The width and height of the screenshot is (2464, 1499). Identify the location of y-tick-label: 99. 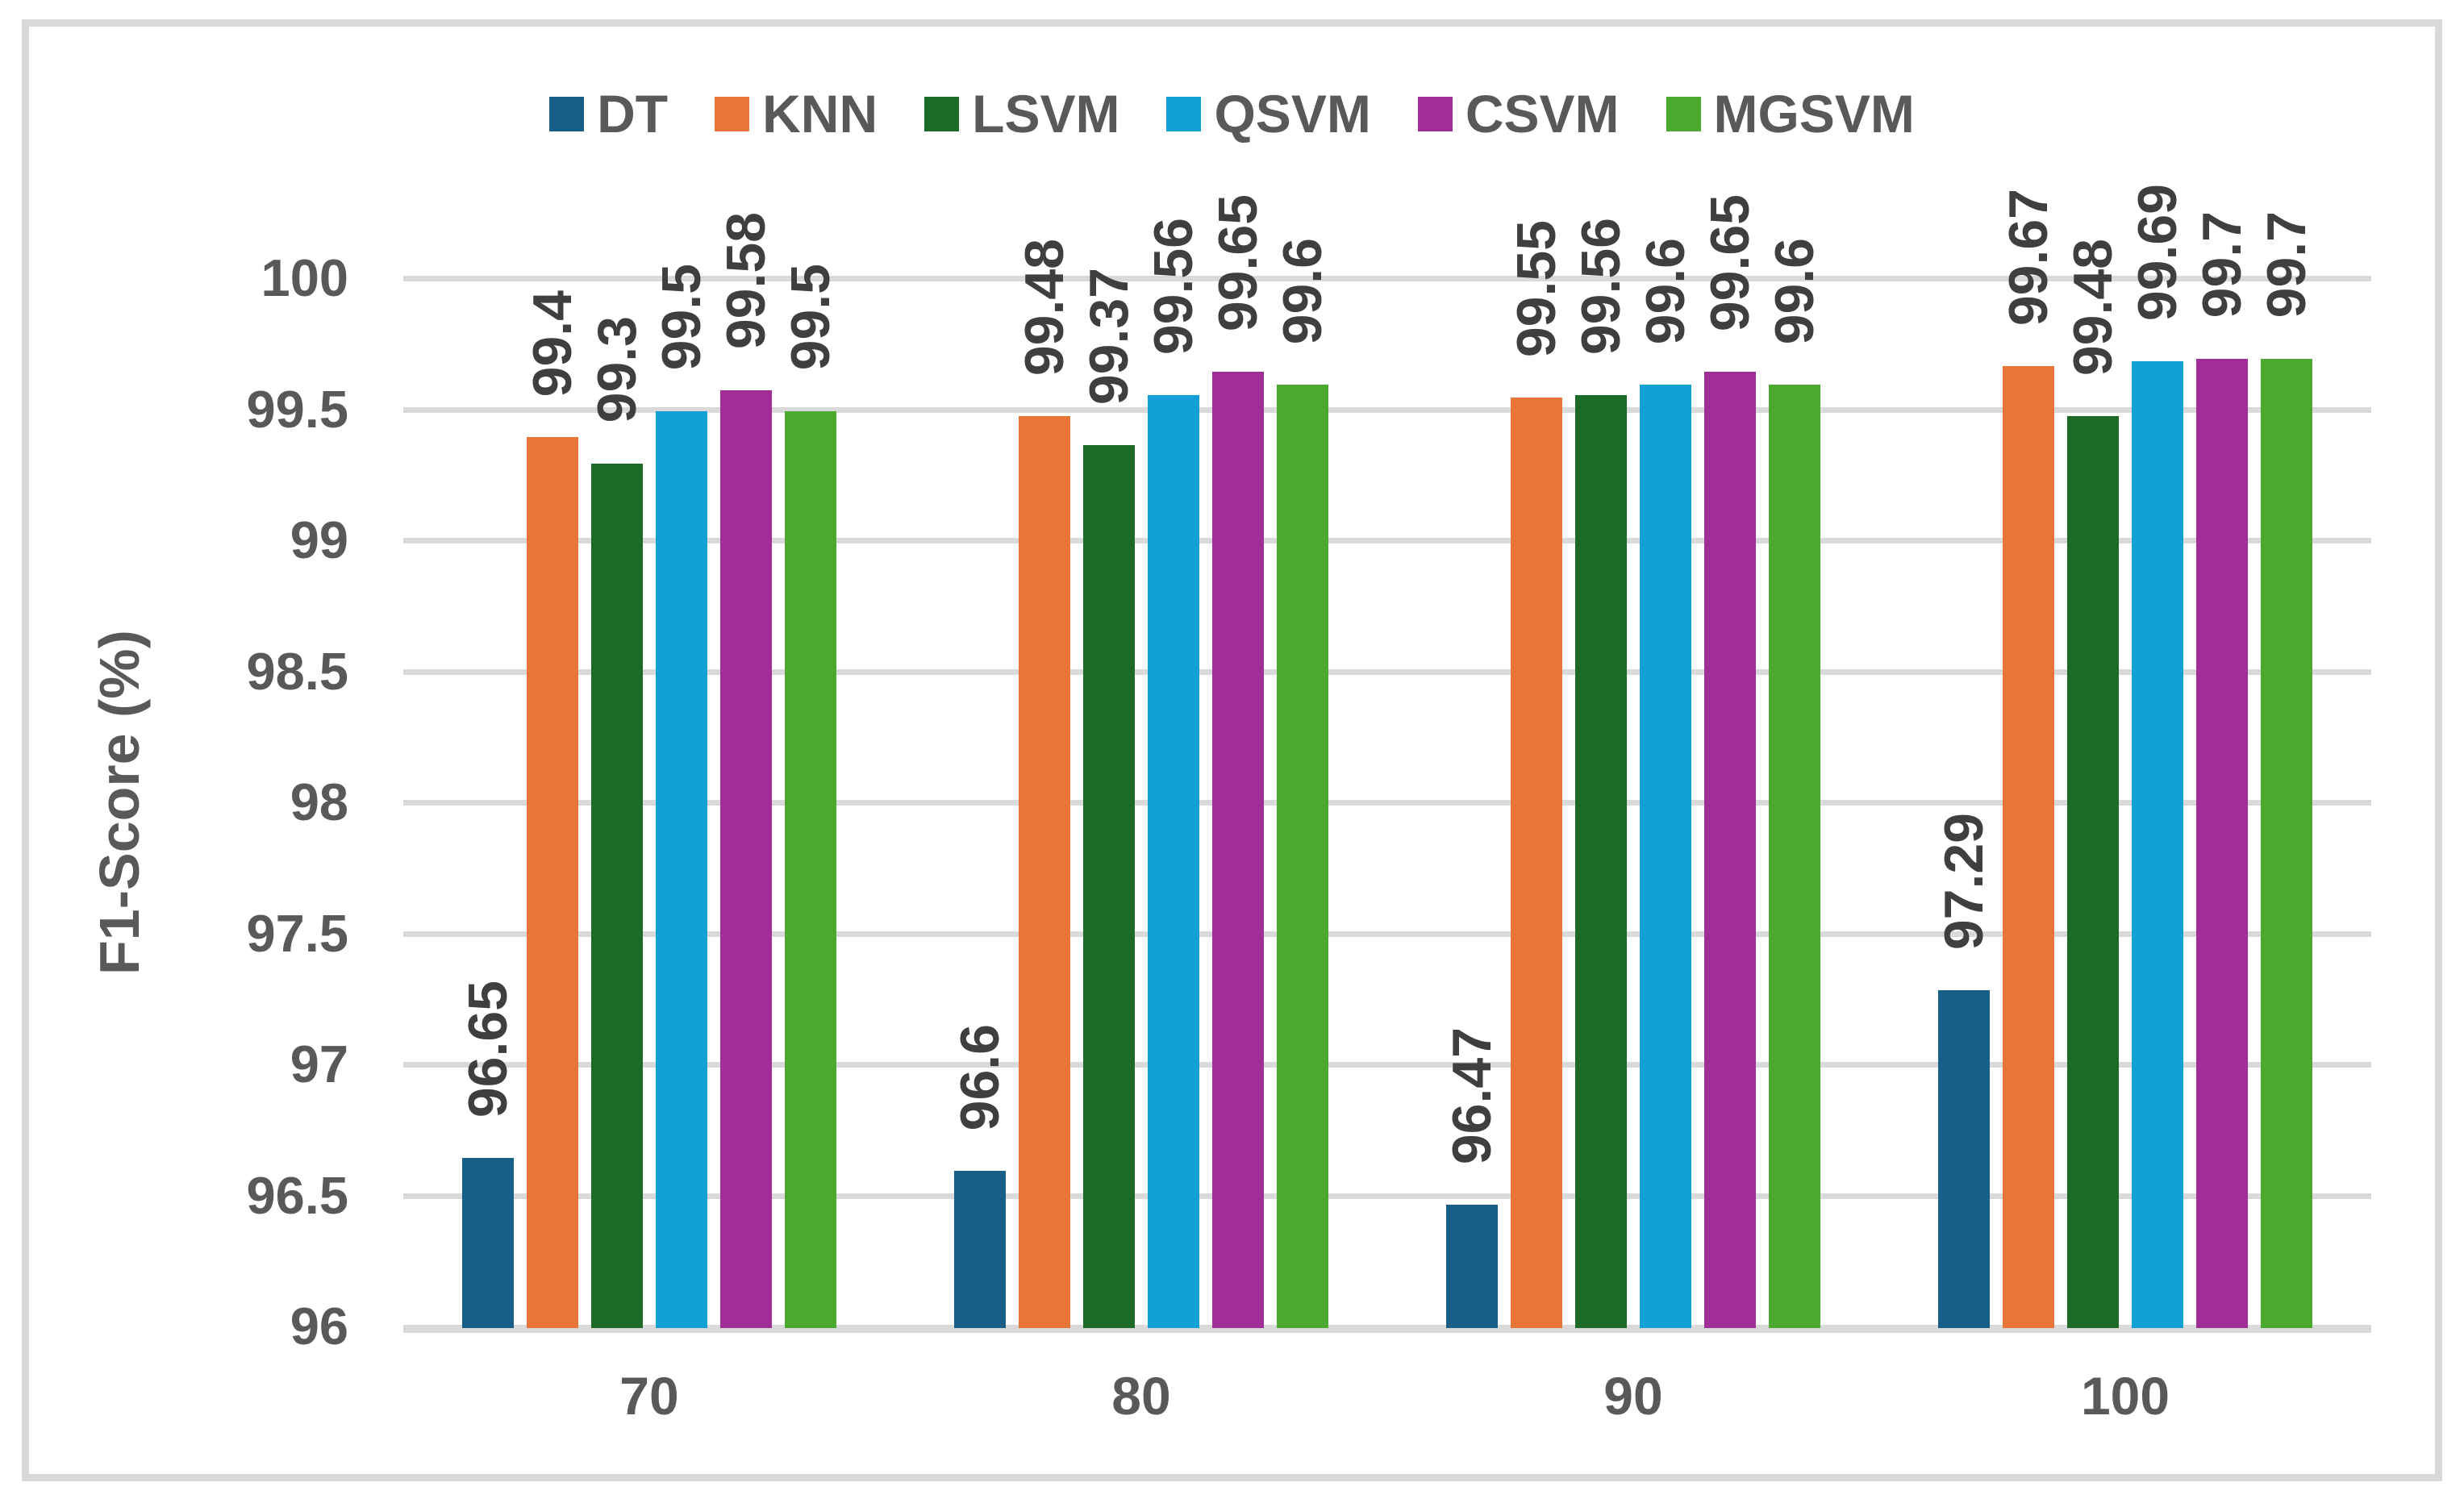
(319, 539).